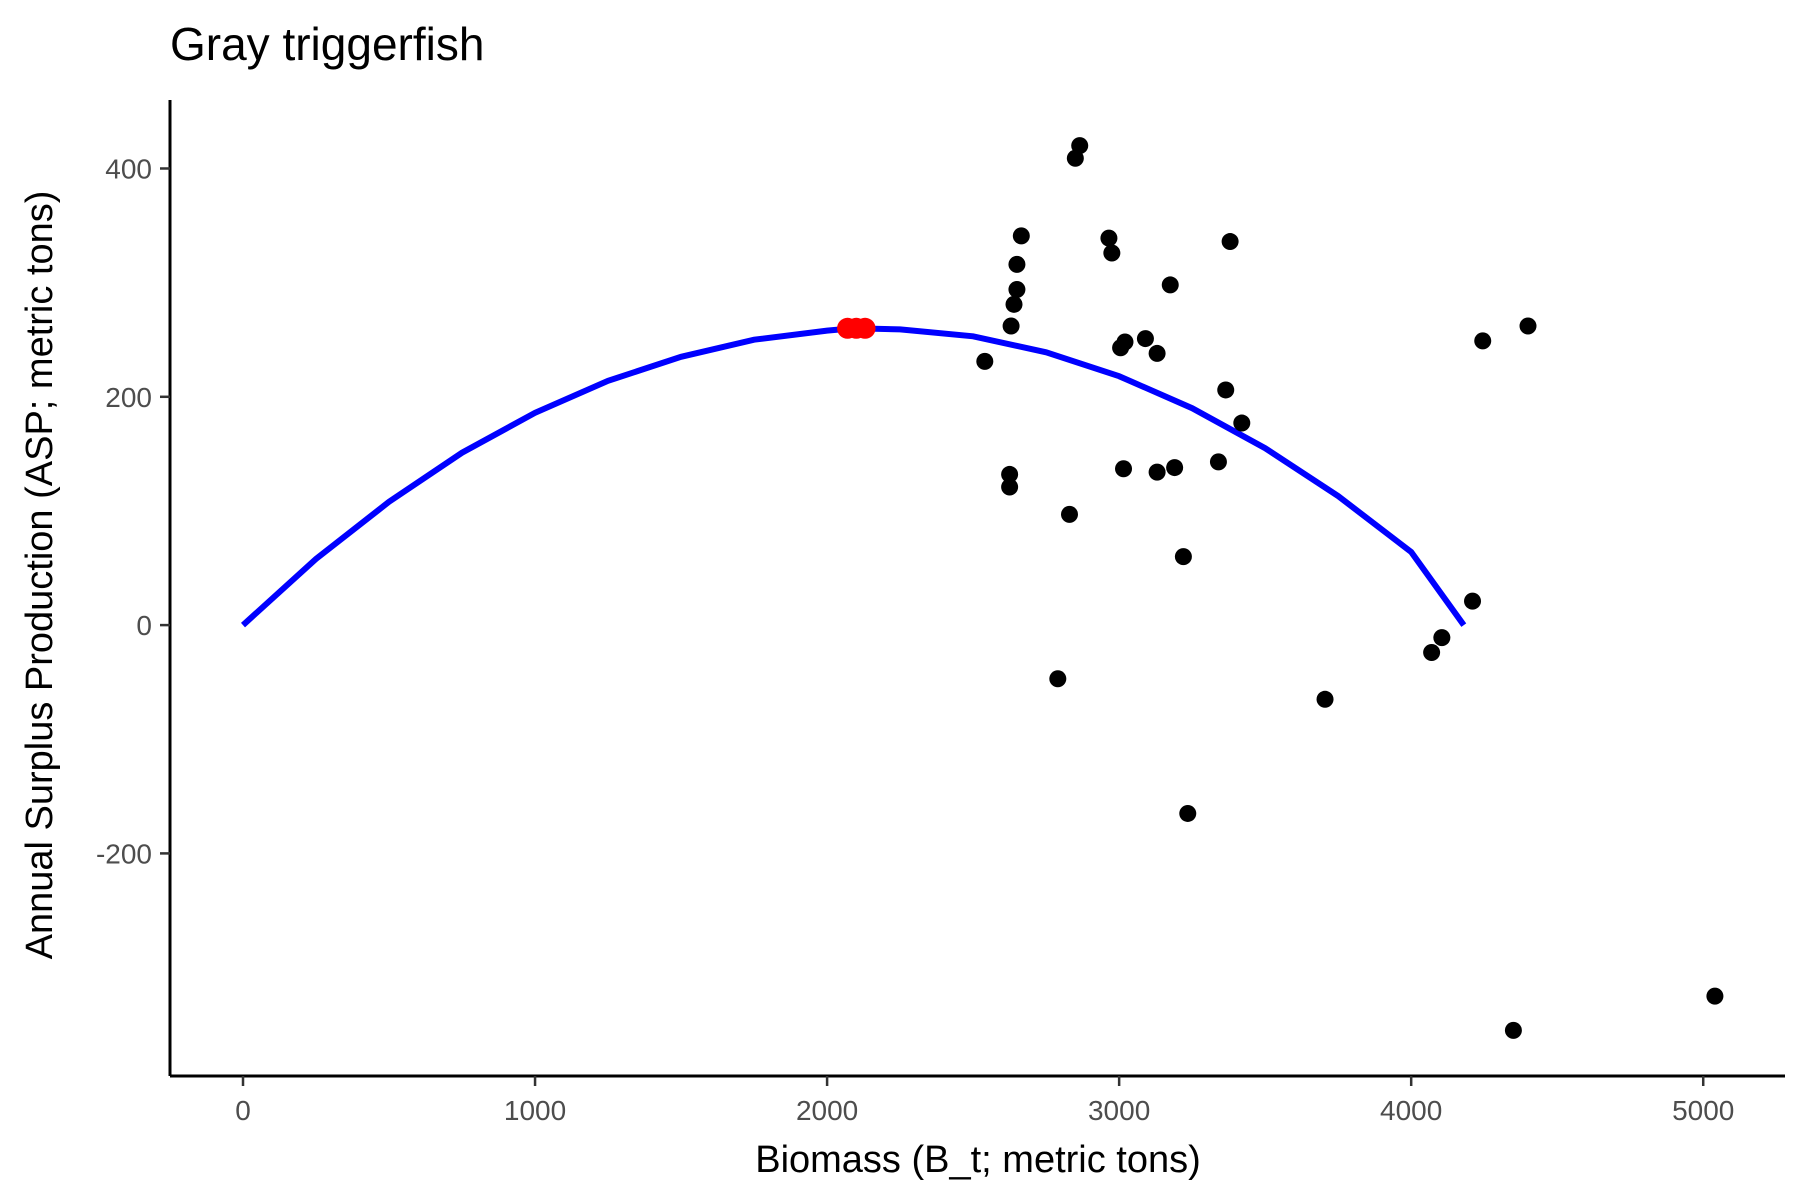 The width and height of the screenshot is (1800, 1200). What do you see at coordinates (128, 168) in the screenshot?
I see `y-tick-label: 400` at bounding box center [128, 168].